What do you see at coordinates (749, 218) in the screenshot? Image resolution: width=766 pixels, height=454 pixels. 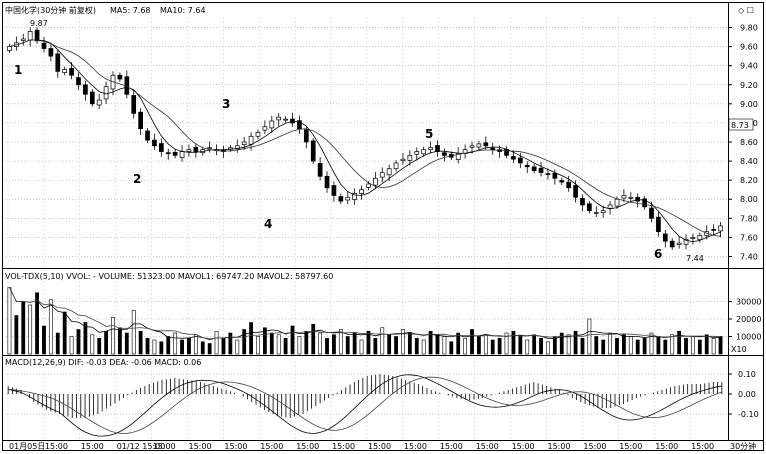 I see `price-tick-label: 7.80` at bounding box center [749, 218].